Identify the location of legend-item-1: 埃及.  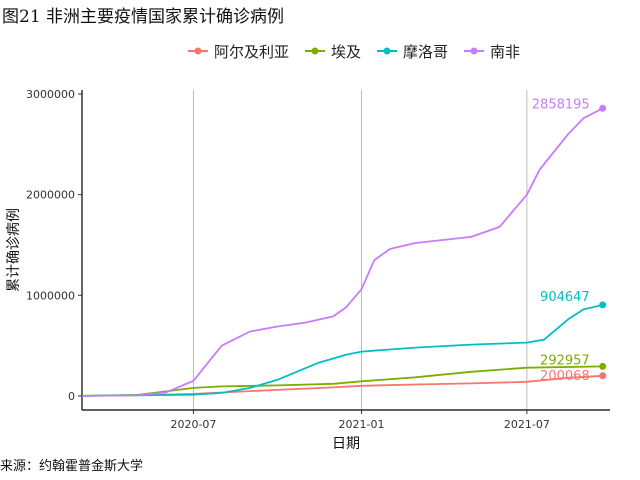
(332, 51).